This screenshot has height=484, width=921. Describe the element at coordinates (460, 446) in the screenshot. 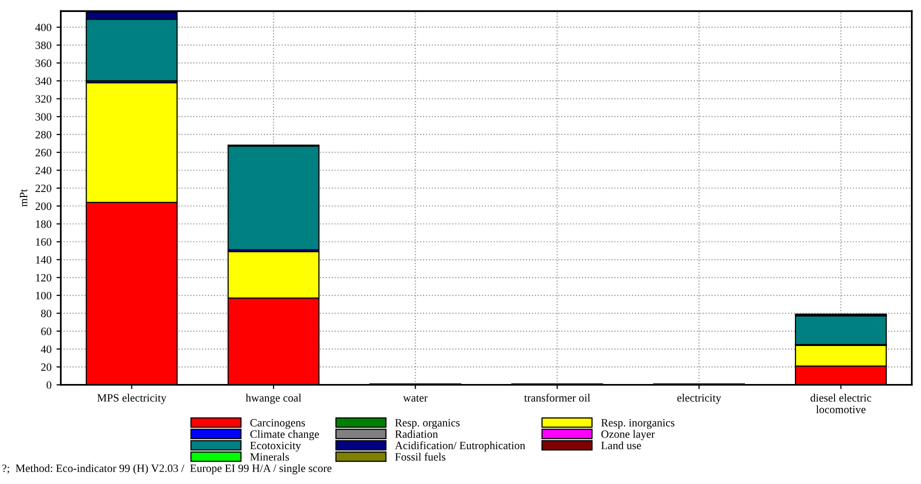

I see `legend-label: Acidification/ Eutrophication` at that location.